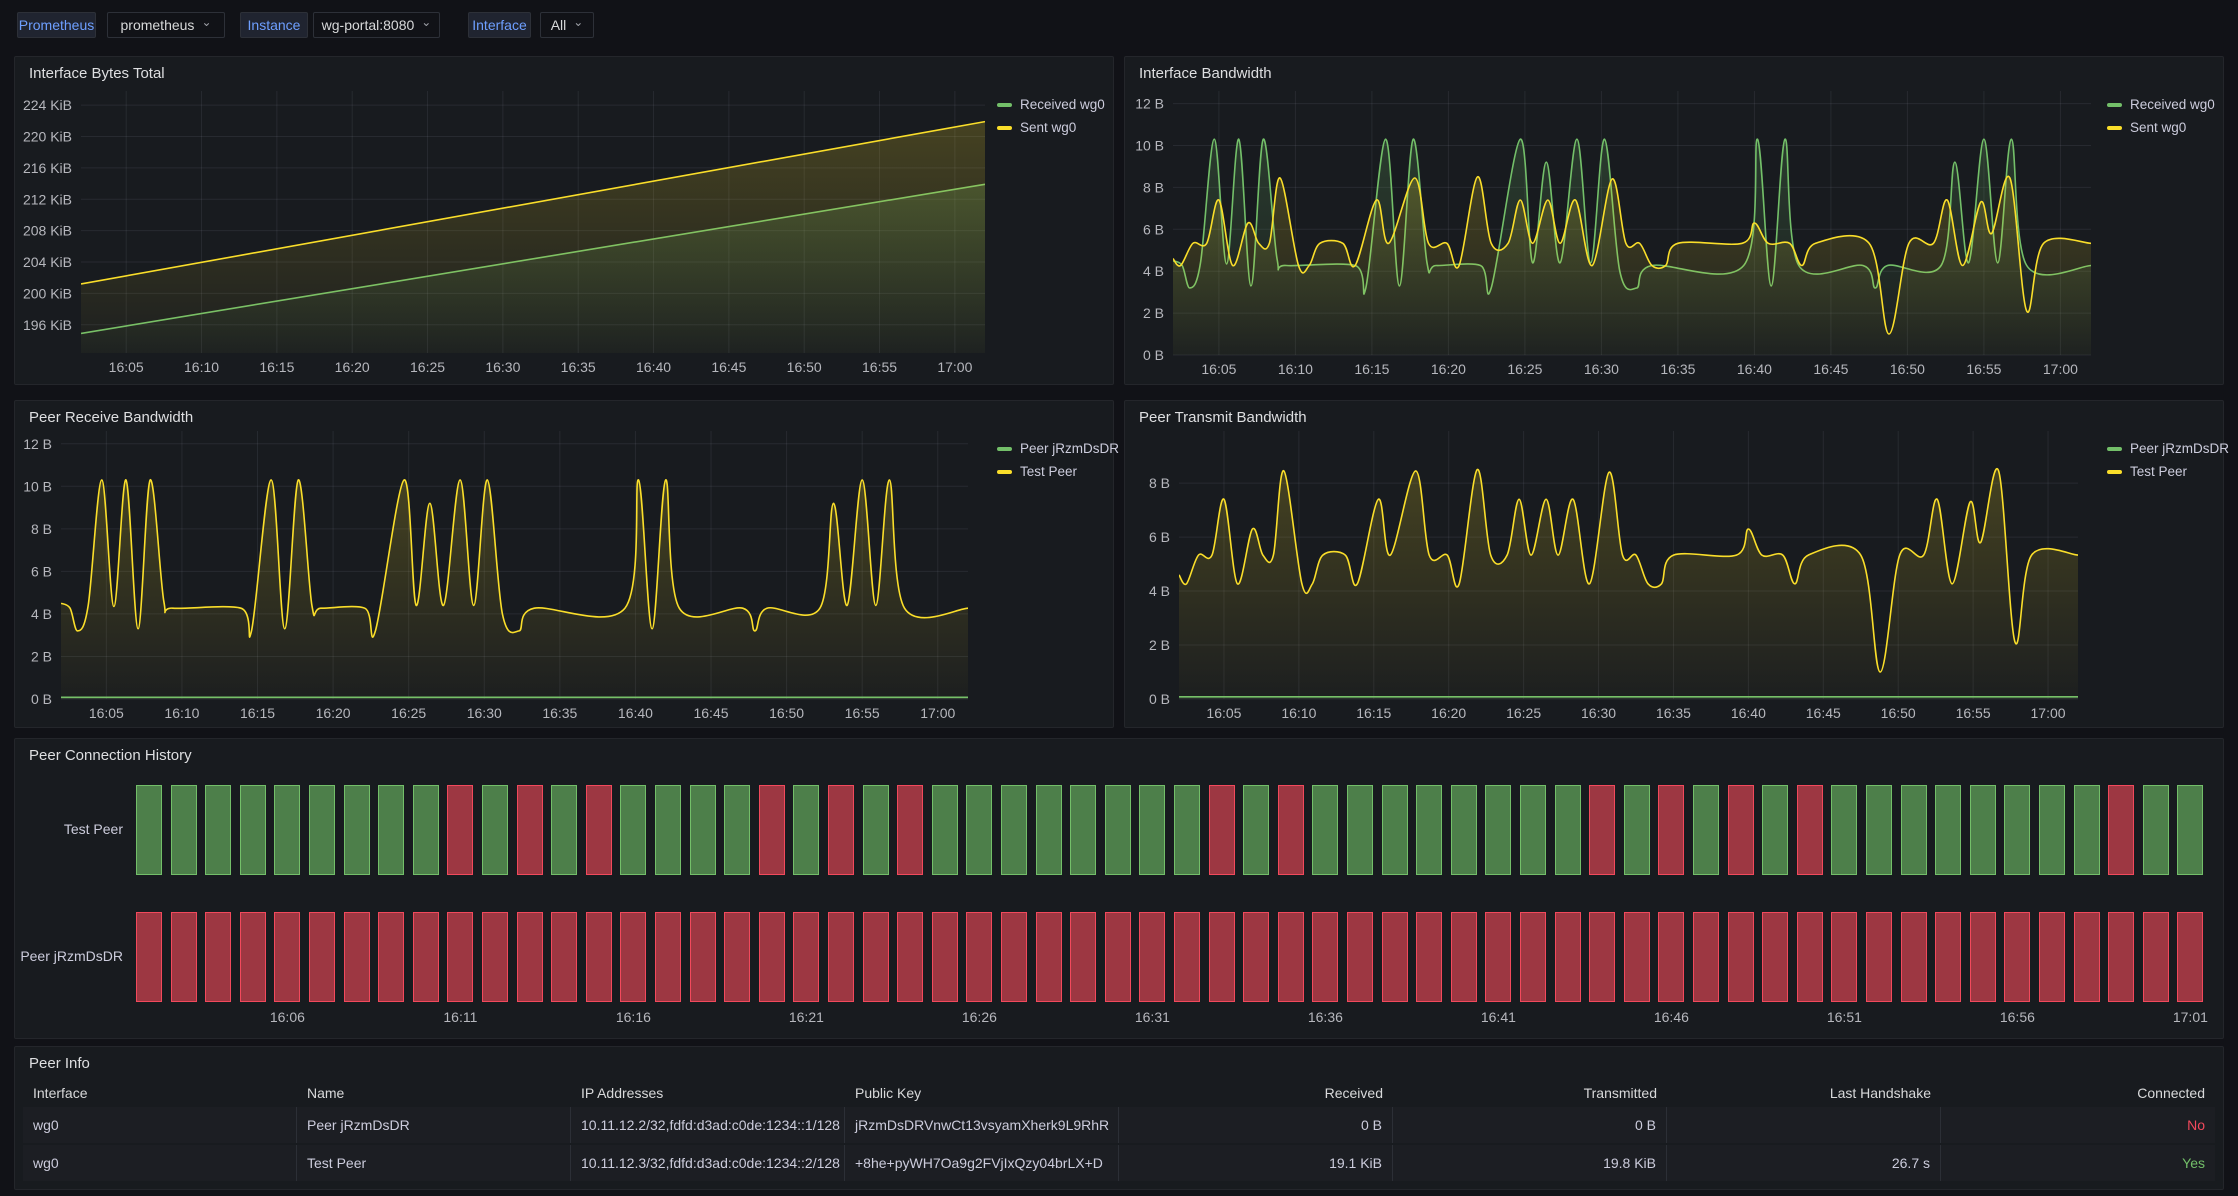 This screenshot has height=1196, width=2238. I want to click on legend: Peer jRzmDsDR Test Peer, so click(1058, 460).